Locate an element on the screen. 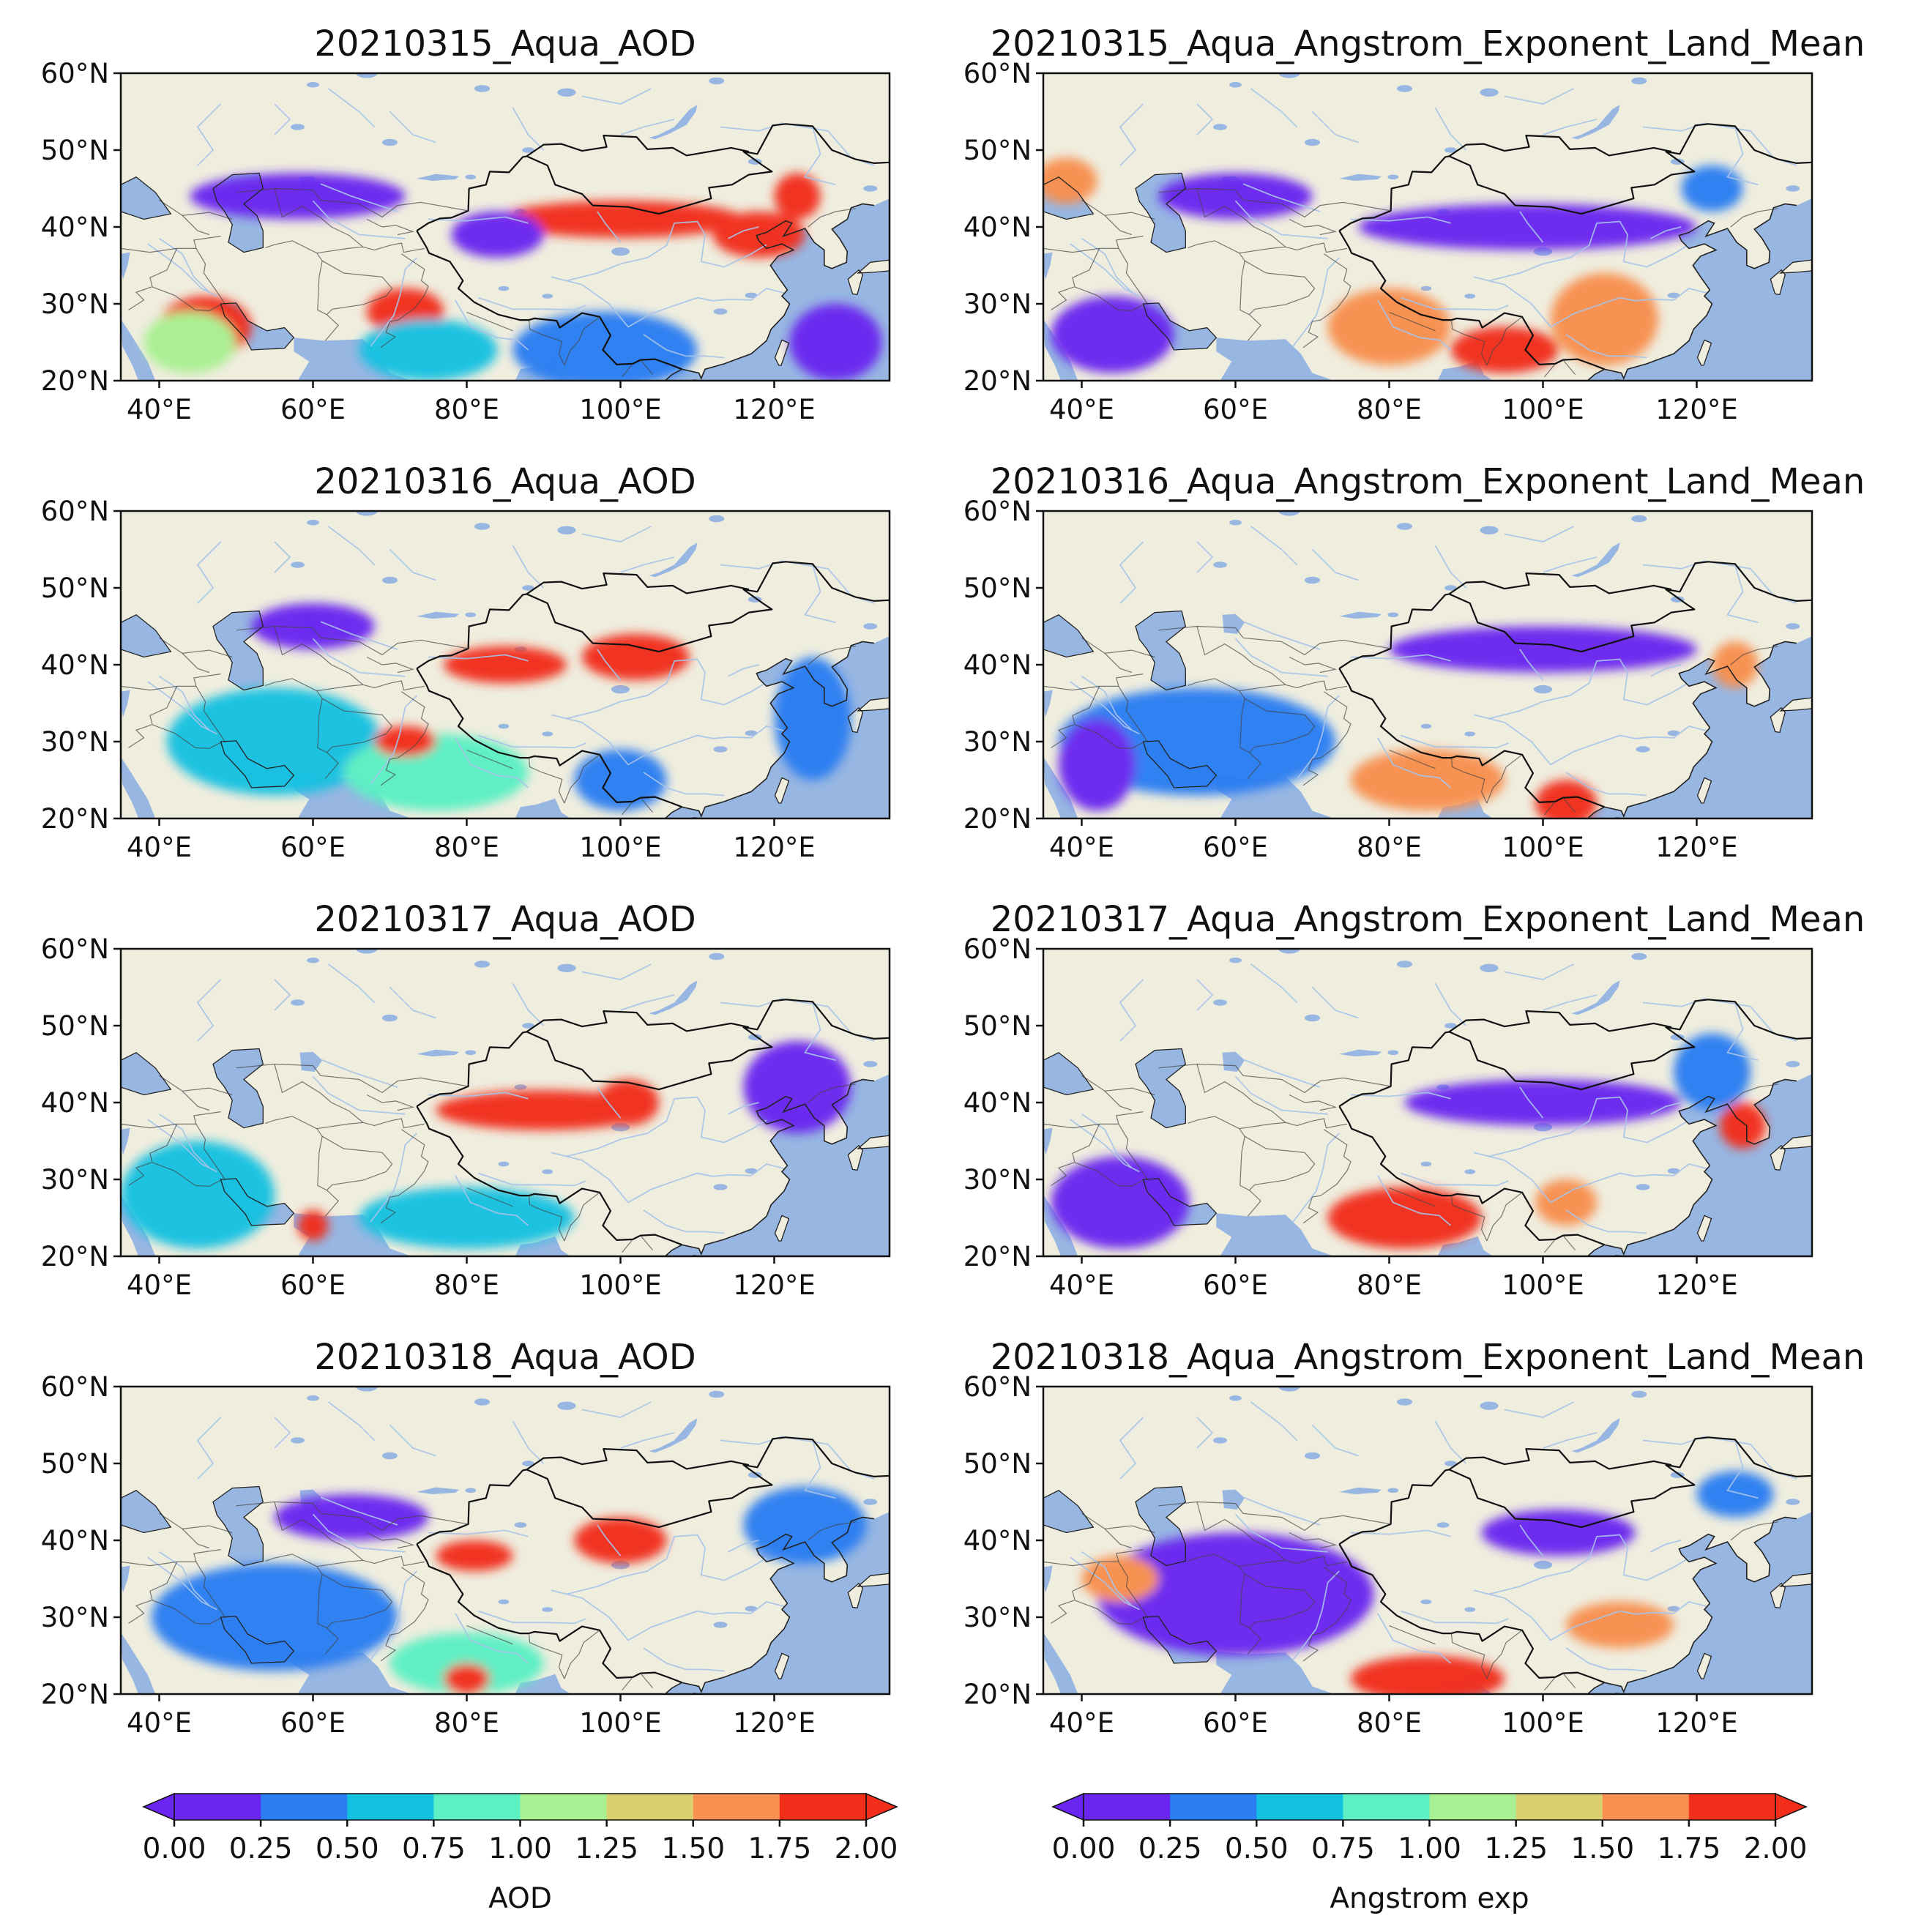  colorbar-tick-label: 1.50 is located at coordinates (693, 1849).